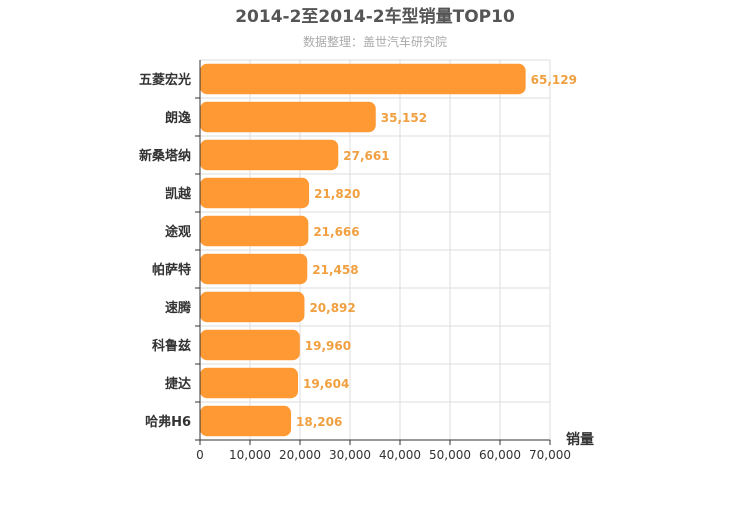 This screenshot has width=750, height=505. Describe the element at coordinates (404, 118) in the screenshot. I see `data-label: 35,152` at that location.